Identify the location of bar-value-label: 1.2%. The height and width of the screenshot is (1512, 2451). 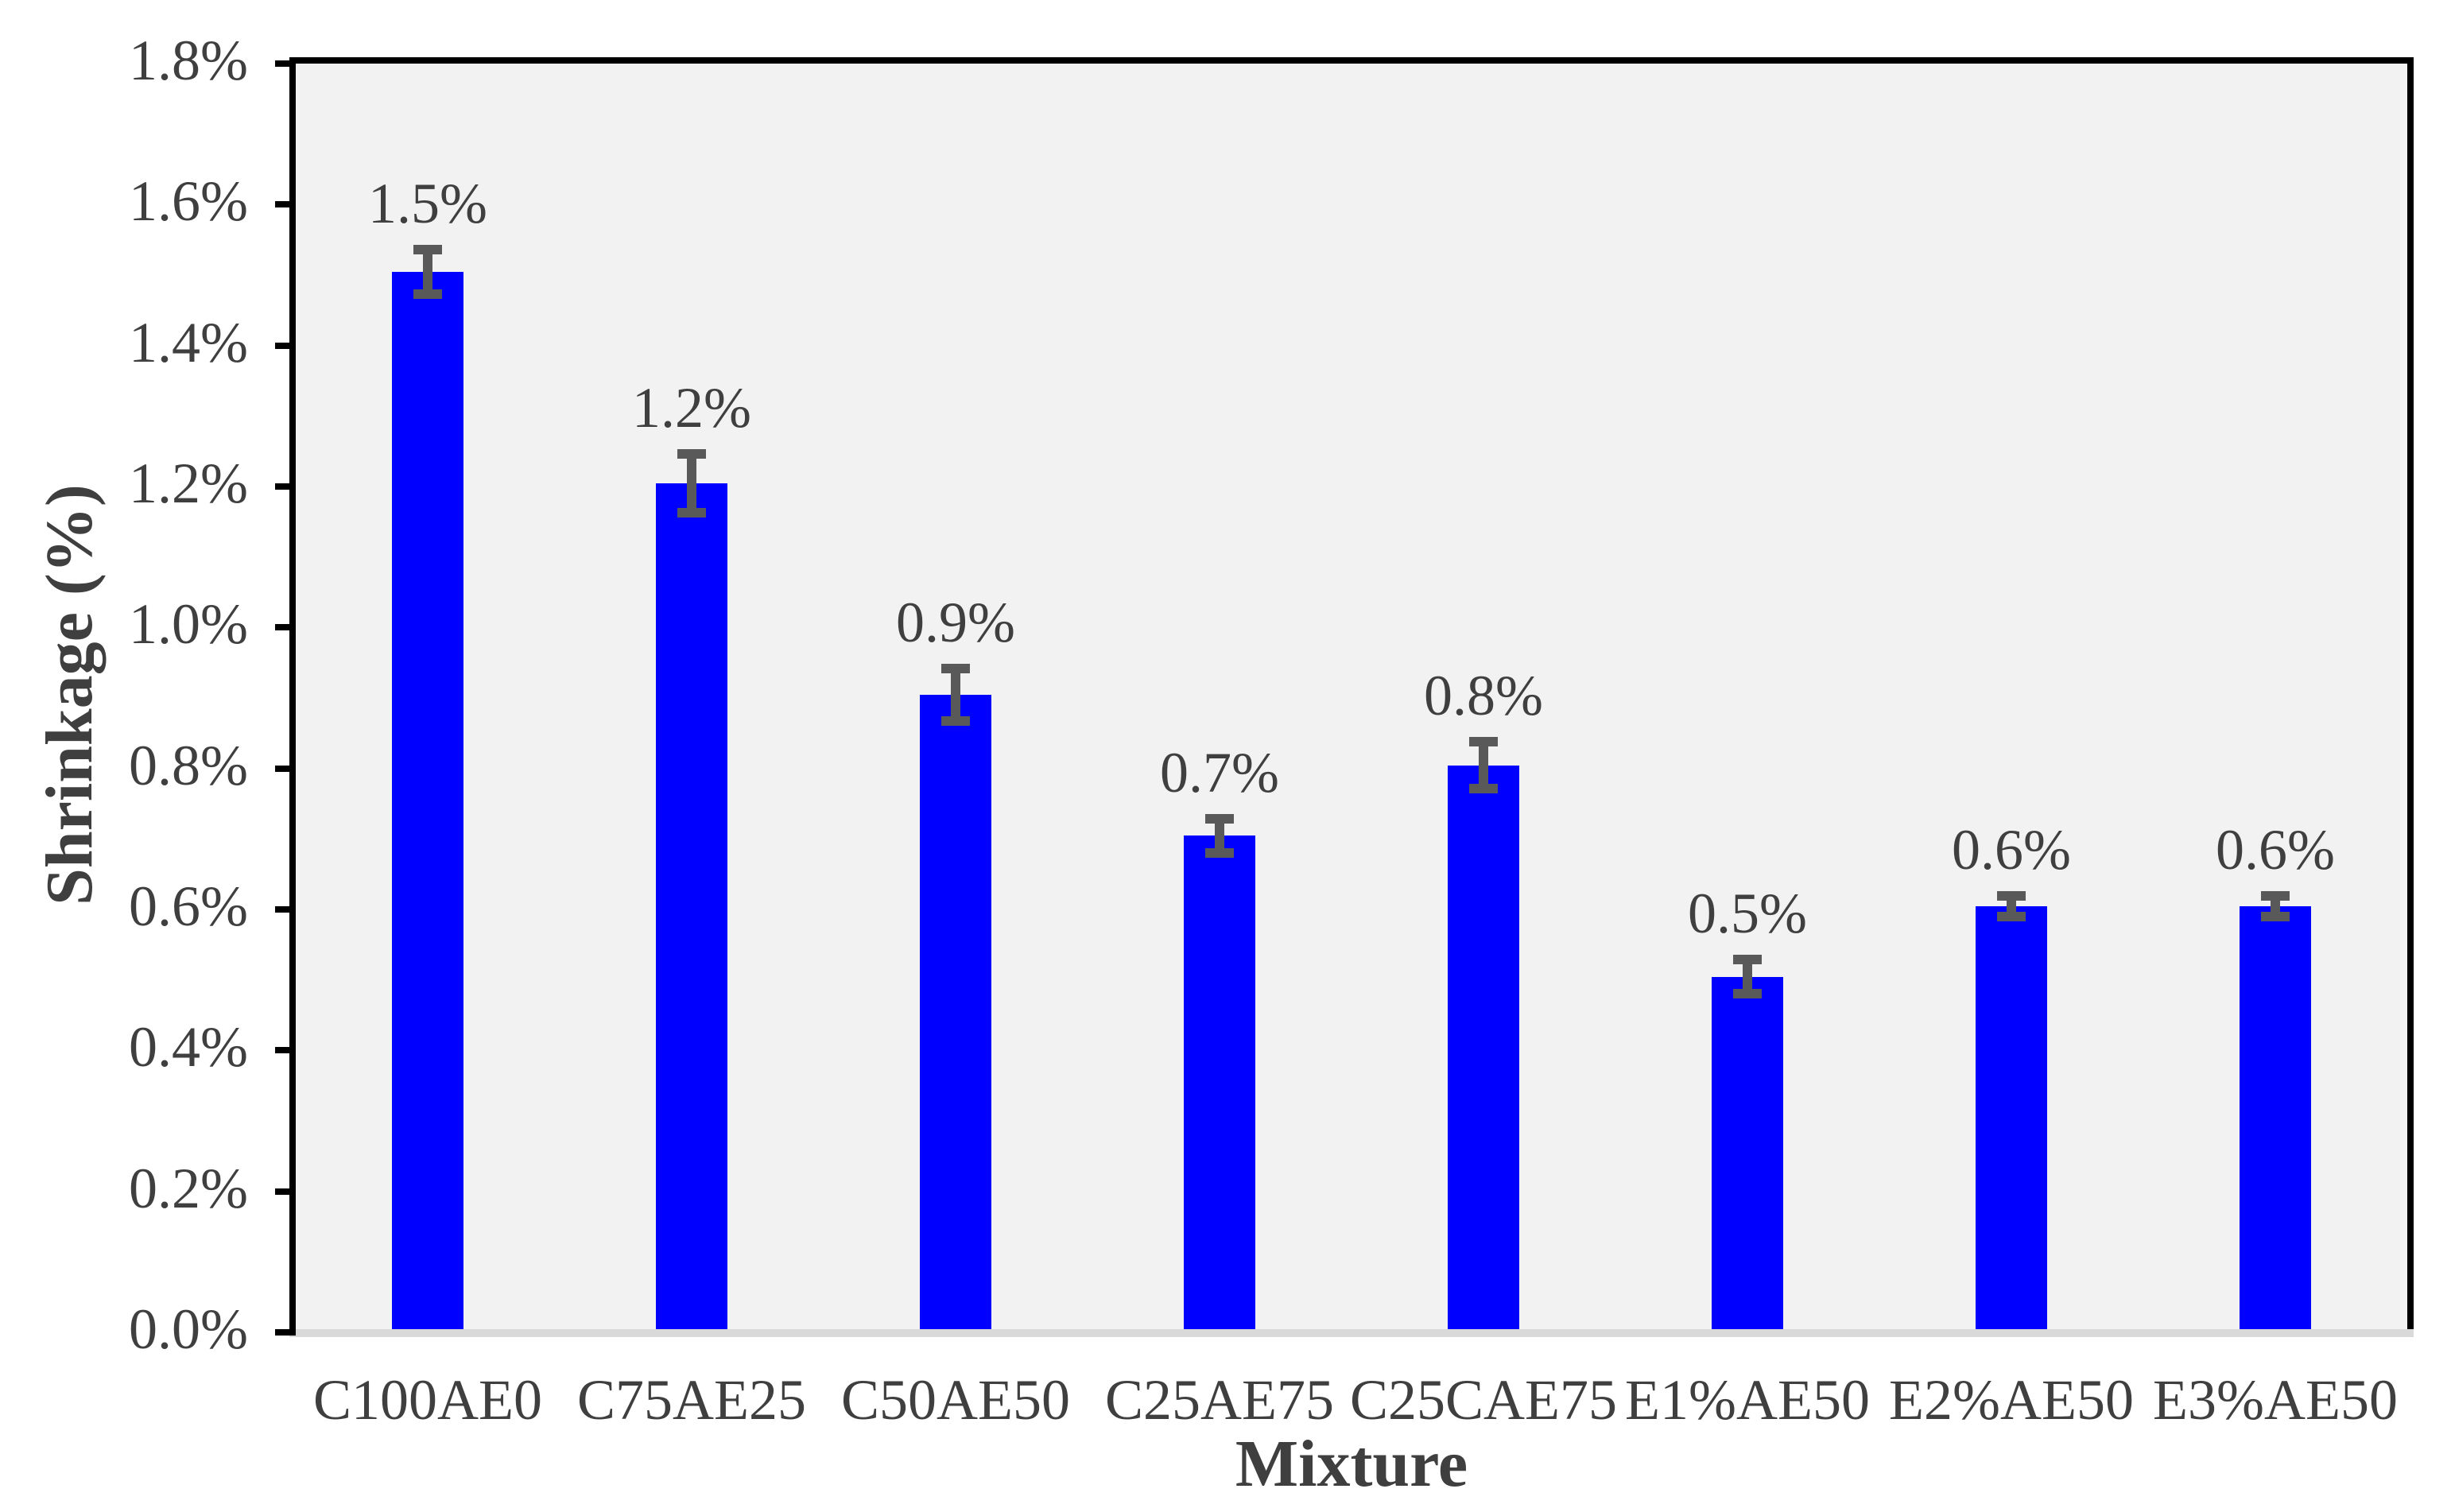
(691, 408).